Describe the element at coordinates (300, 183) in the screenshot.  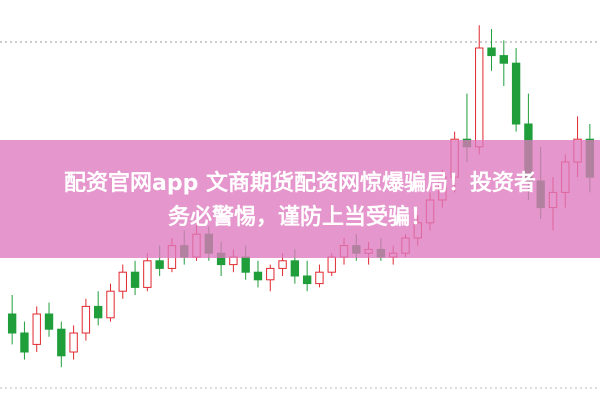
I see `banner-line: 配资官网app 文商期货配资网惊爆骗局！投资者` at that location.